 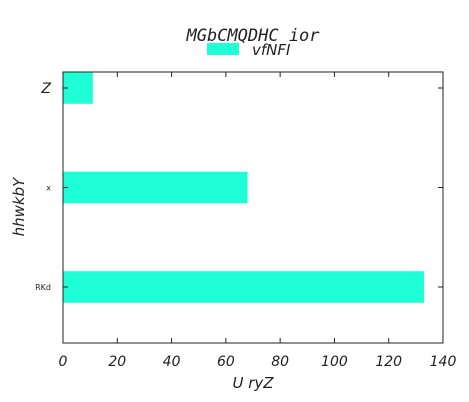 What do you see at coordinates (45, 89) in the screenshot?
I see `y-tick-label-Z: Z` at bounding box center [45, 89].